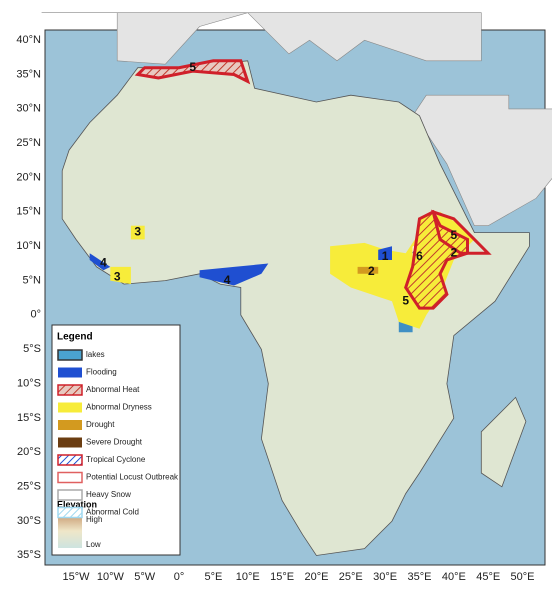 This screenshot has height=599, width=552. Describe the element at coordinates (261, 38) in the screenshot. I see `europe` at that location.